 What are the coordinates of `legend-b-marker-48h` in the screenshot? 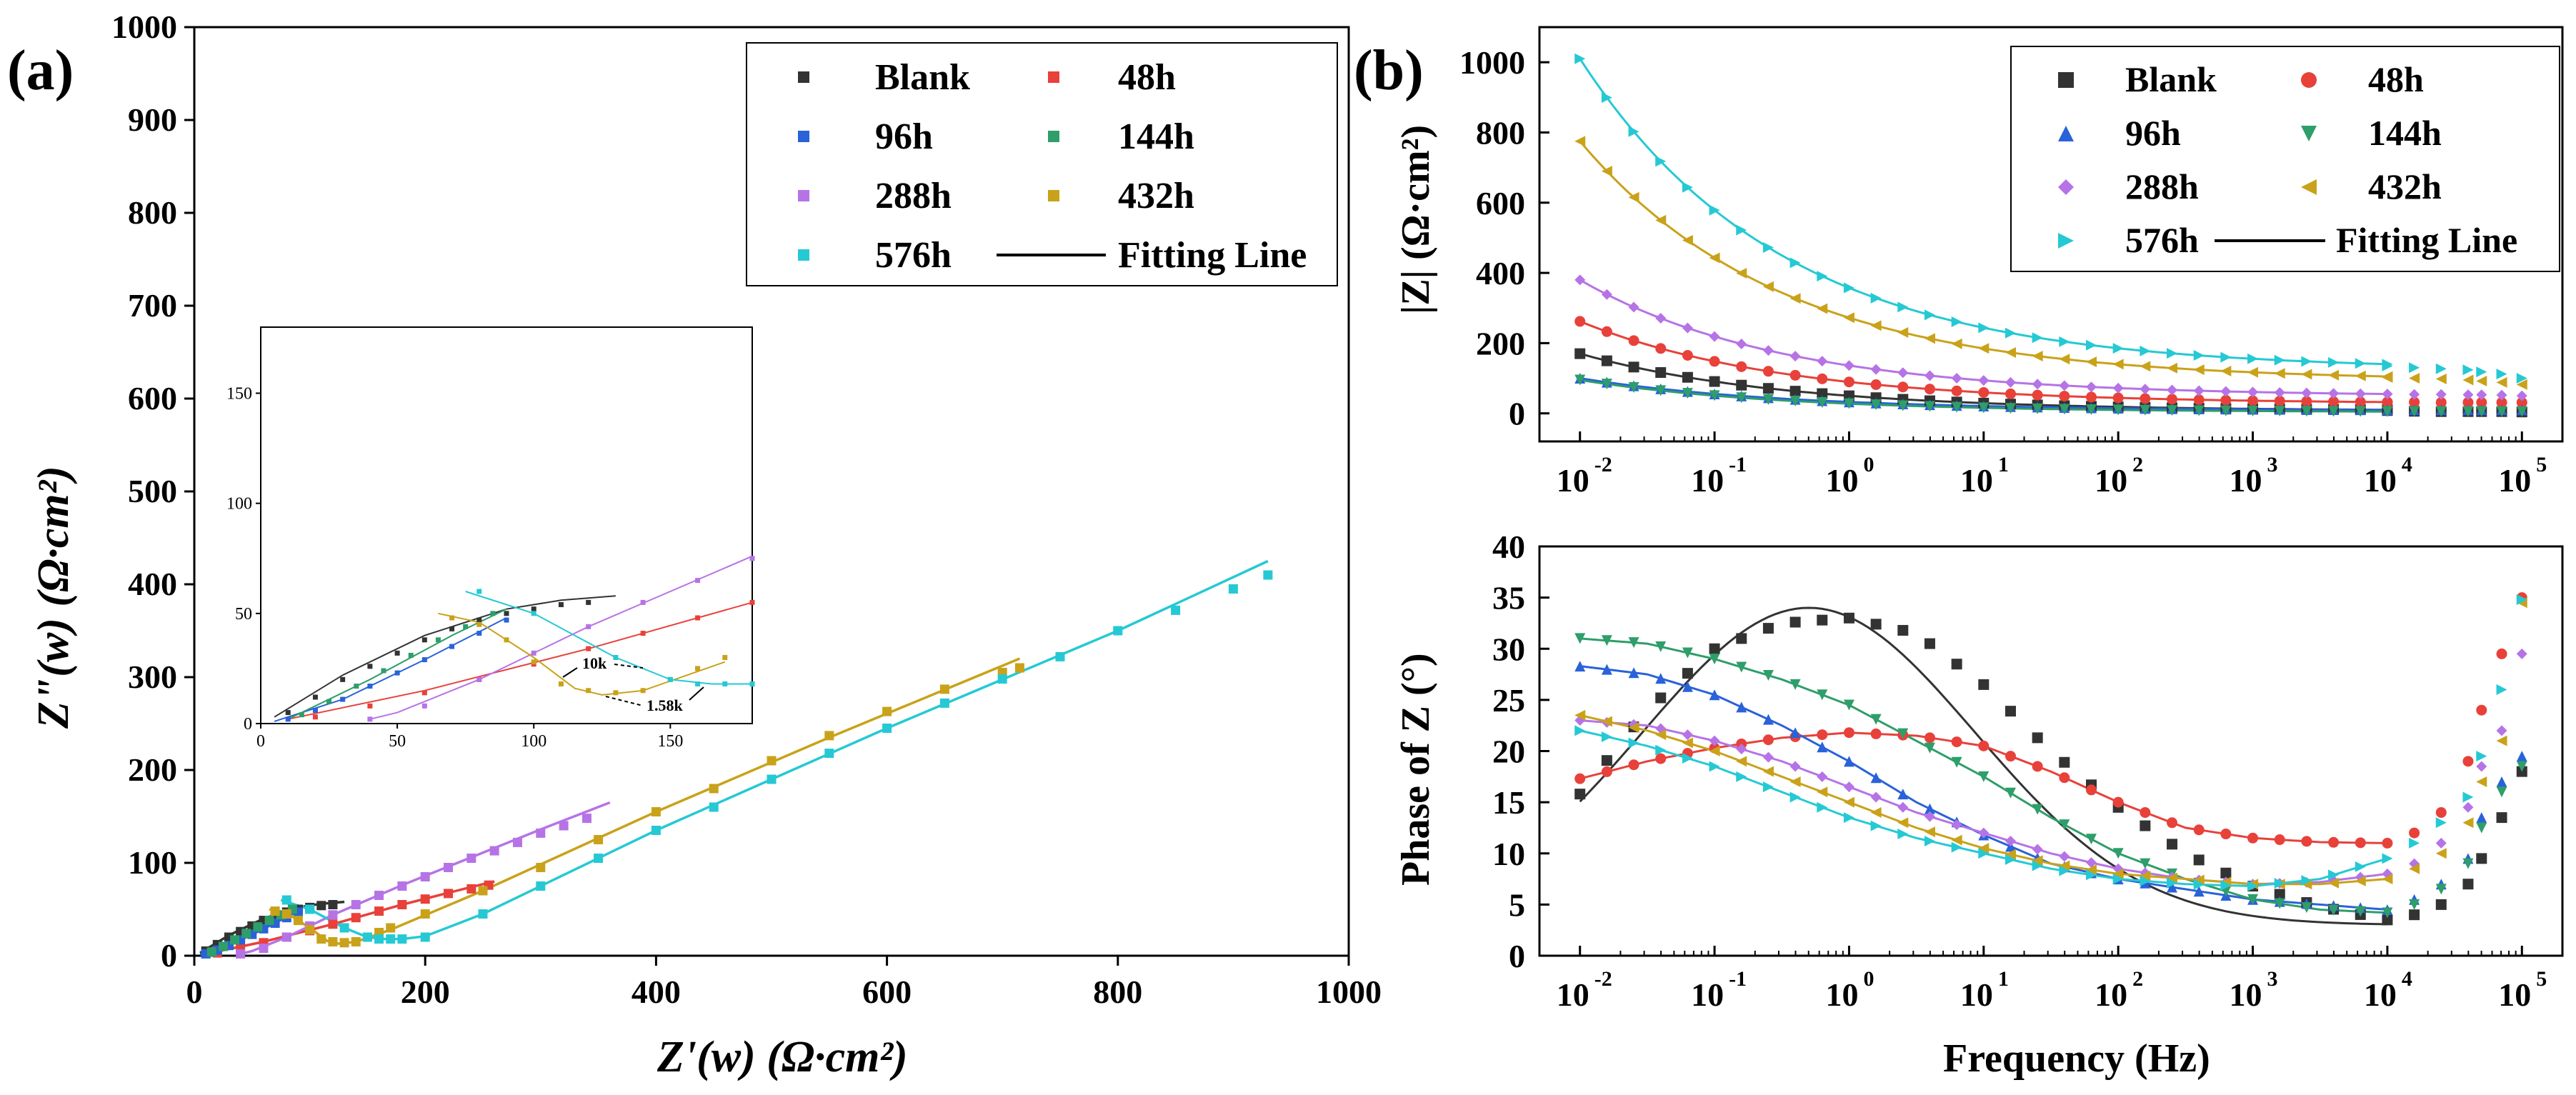 It's located at (2309, 80).